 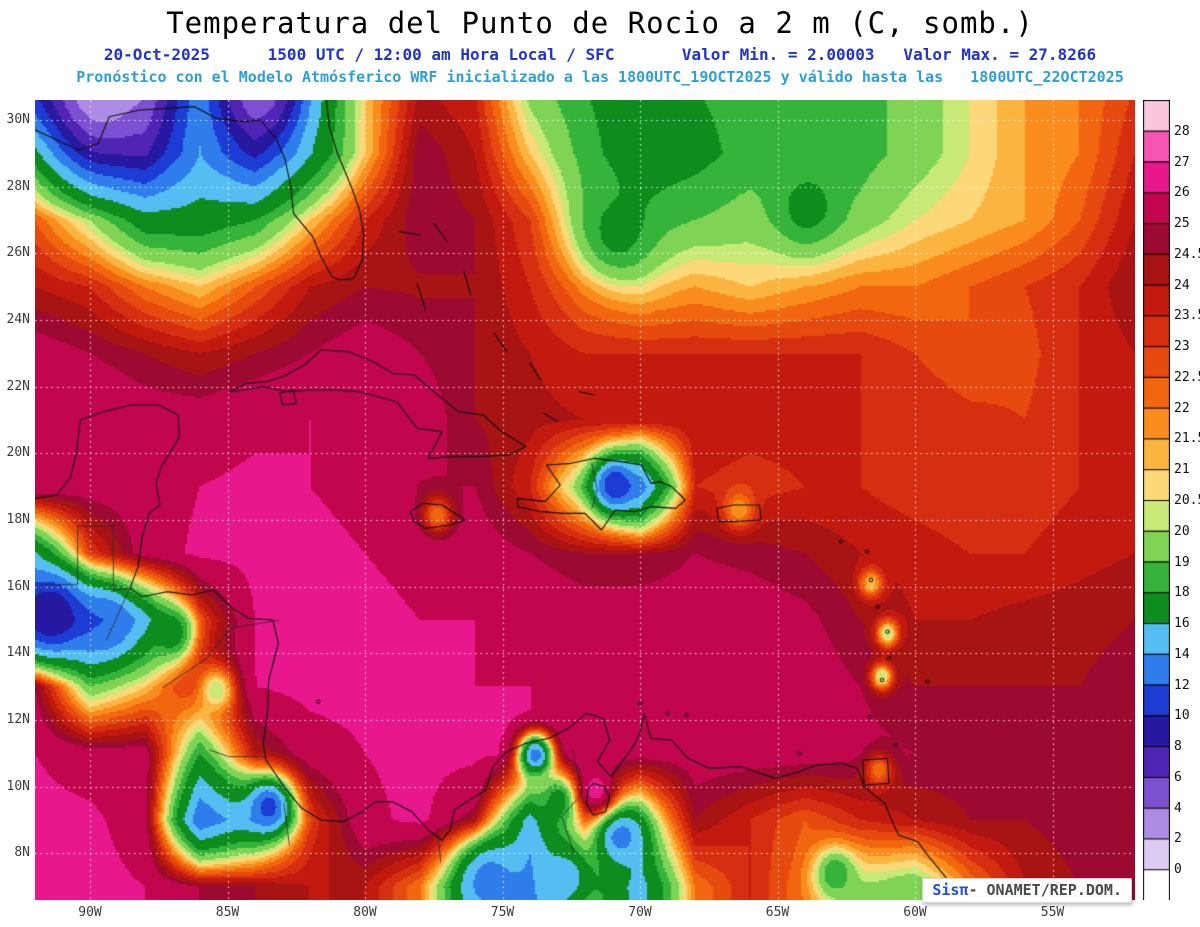 What do you see at coordinates (915, 912) in the screenshot?
I see `lon-tick-60W: 60W` at bounding box center [915, 912].